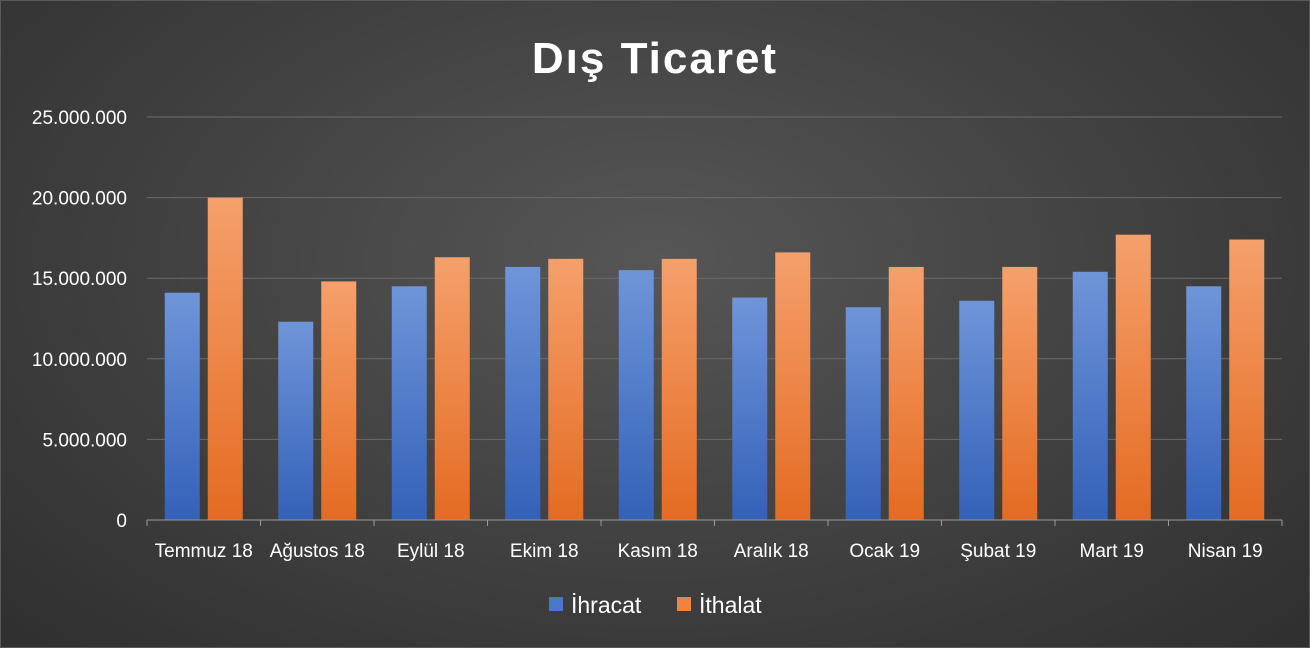  What do you see at coordinates (655, 58) in the screenshot?
I see `chart-title: Dış Ticaret` at bounding box center [655, 58].